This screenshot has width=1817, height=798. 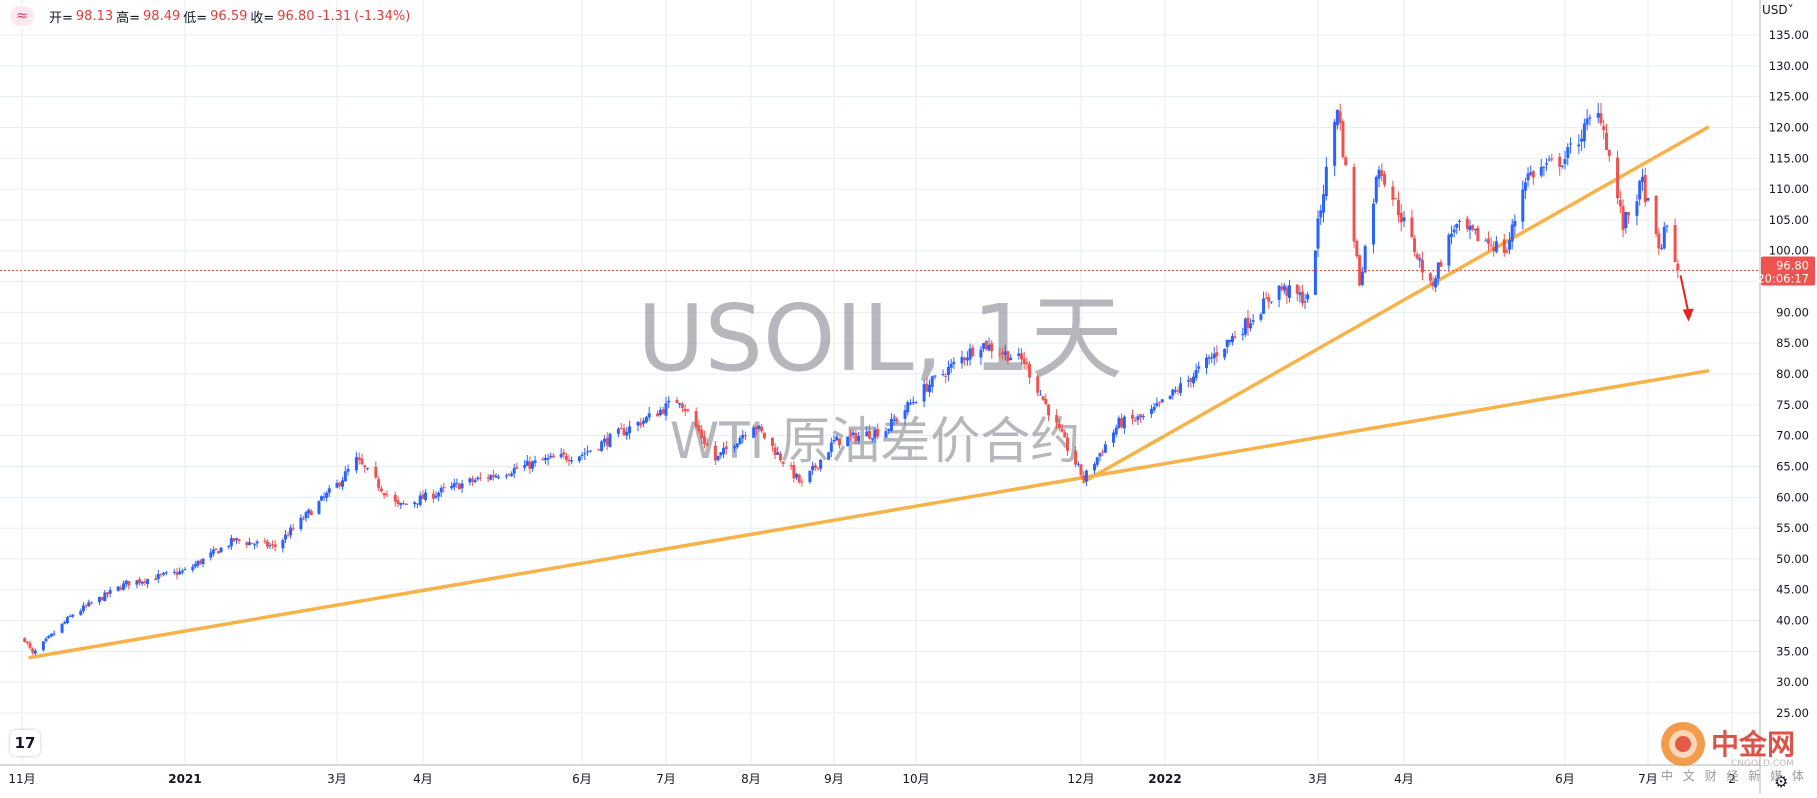 I want to click on open-value: 98.13, so click(x=94, y=16).